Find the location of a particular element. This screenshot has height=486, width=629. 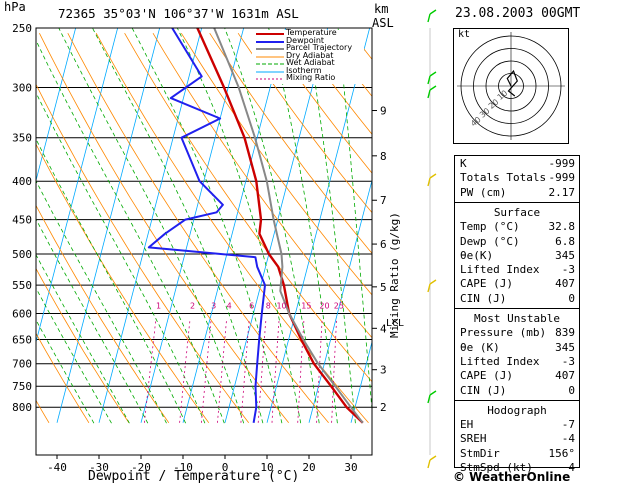

height-km-tick: 4 is located at coordinates (383, 328).